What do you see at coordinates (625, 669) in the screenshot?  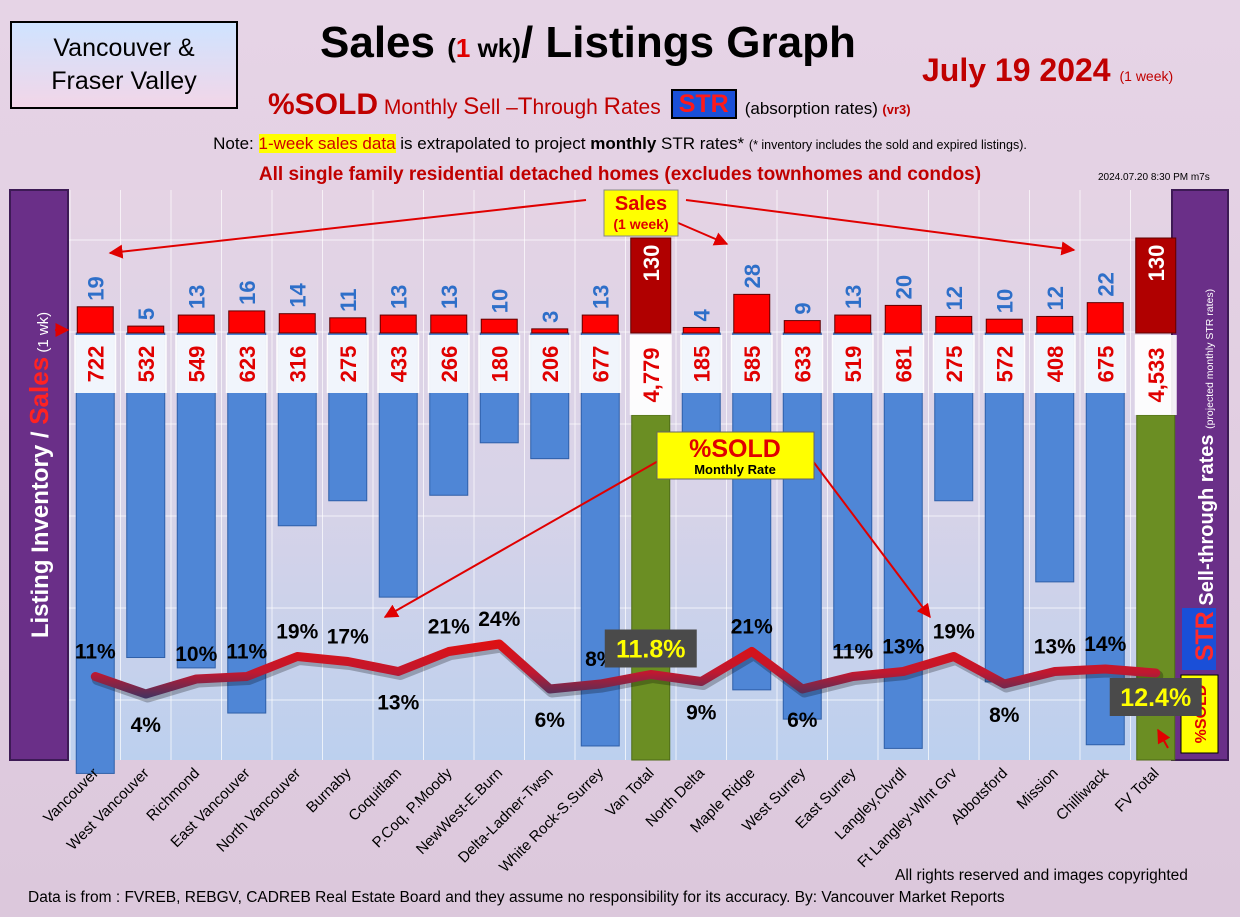 I see `str-line-path` at bounding box center [625, 669].